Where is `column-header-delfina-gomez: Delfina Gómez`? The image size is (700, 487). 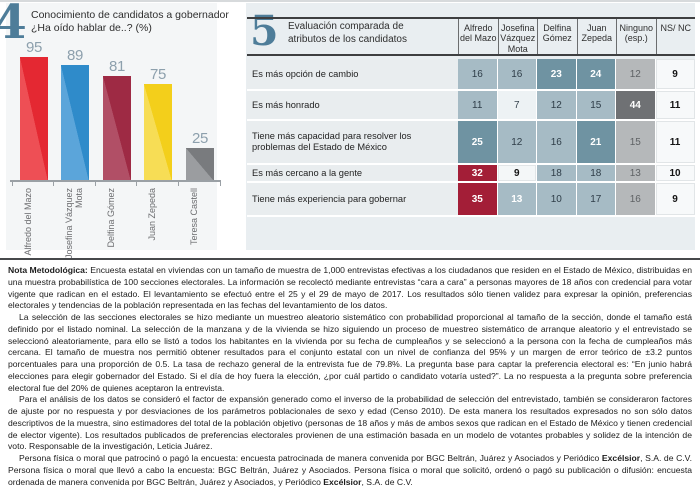 column-header-delfina-gomez: Delfina Gómez is located at coordinates (557, 36).